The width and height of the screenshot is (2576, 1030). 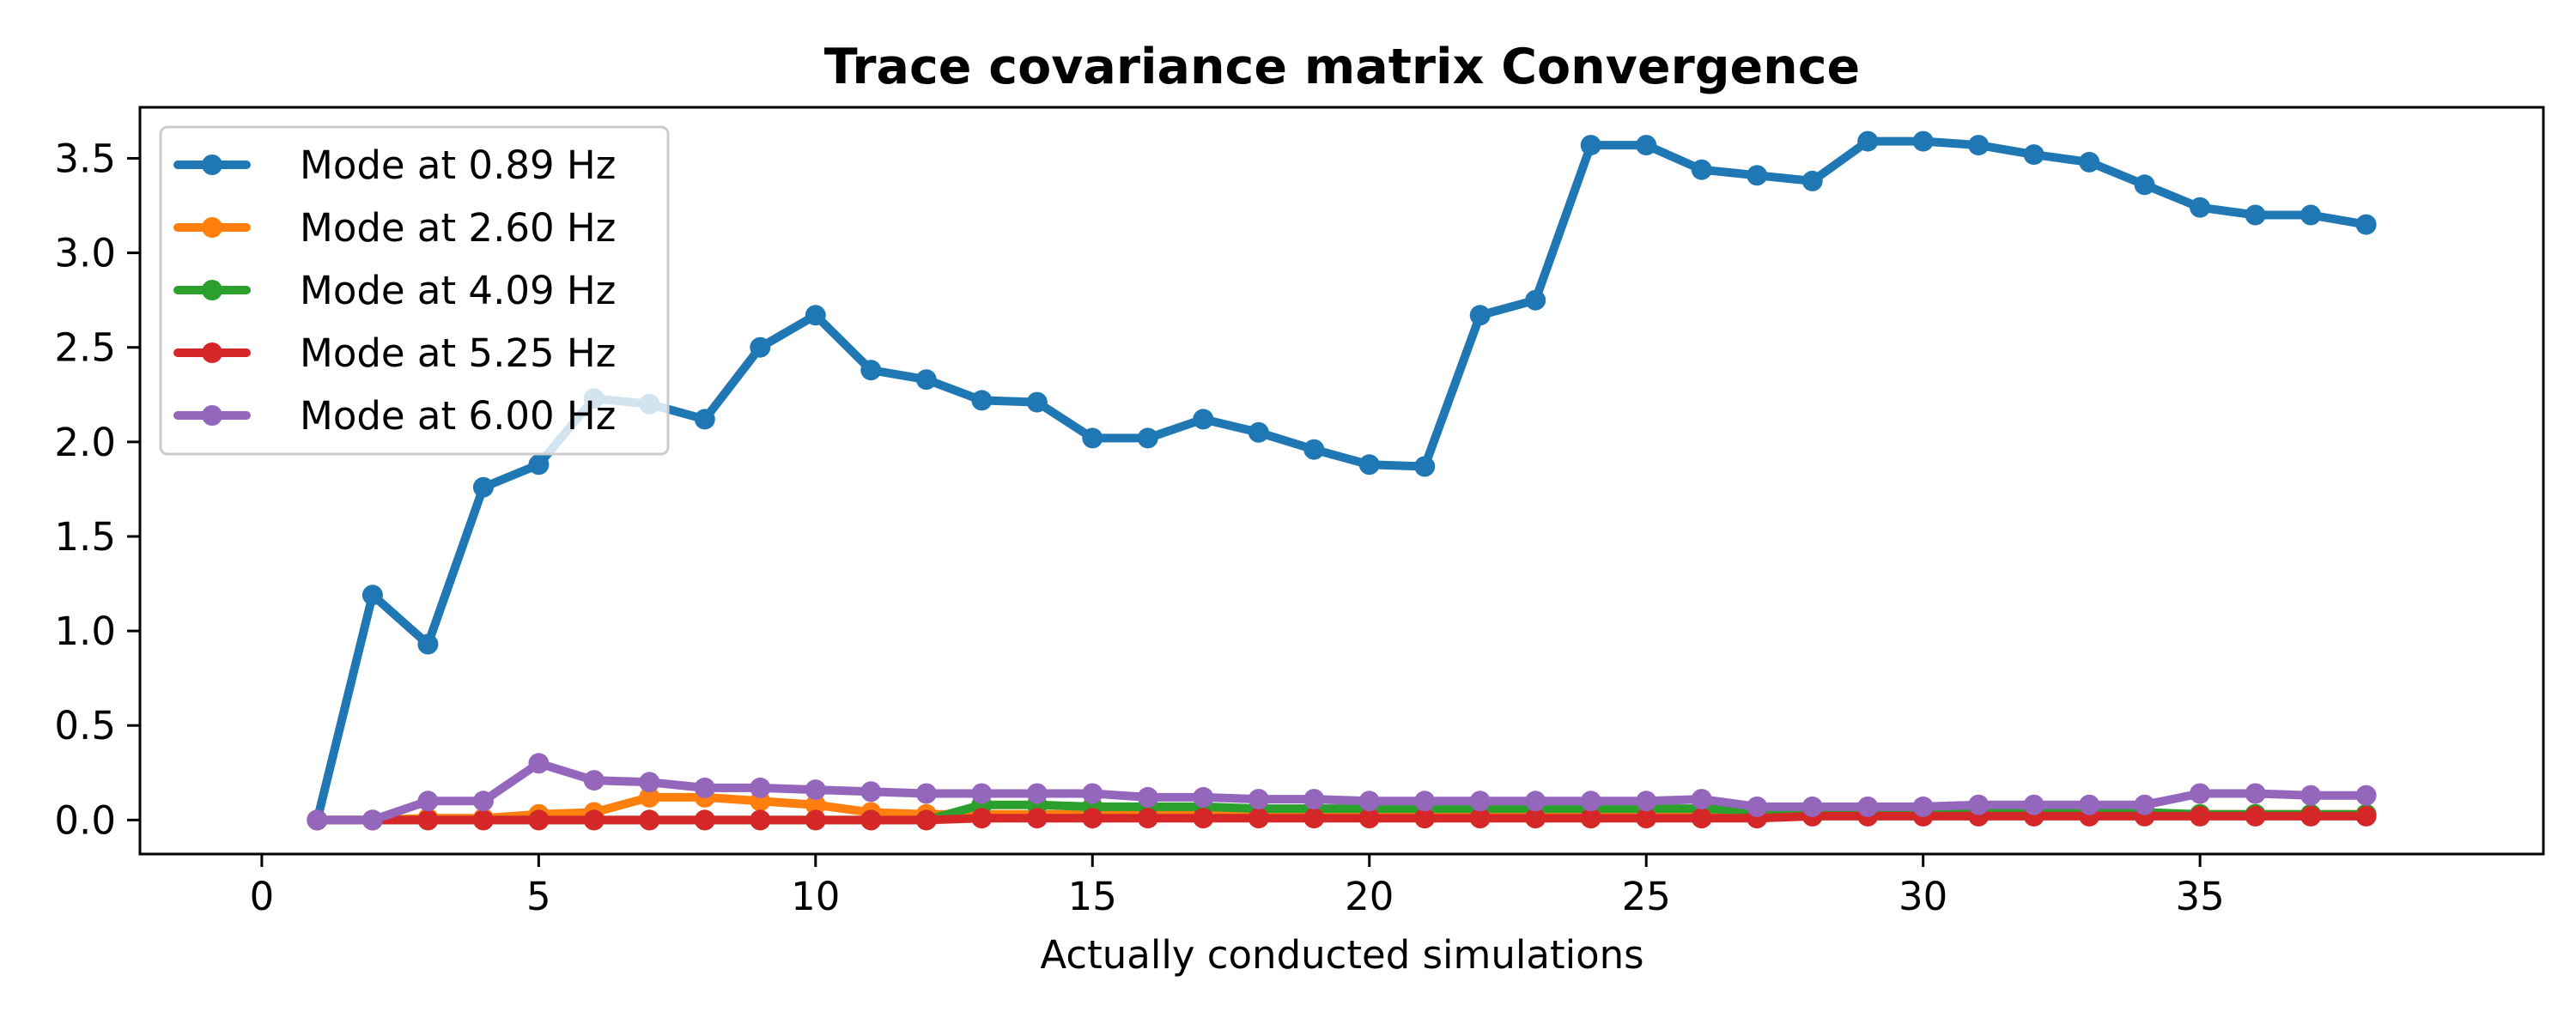 What do you see at coordinates (1342, 67) in the screenshot?
I see `chart-title: Trace covariance matrix Convergence` at bounding box center [1342, 67].